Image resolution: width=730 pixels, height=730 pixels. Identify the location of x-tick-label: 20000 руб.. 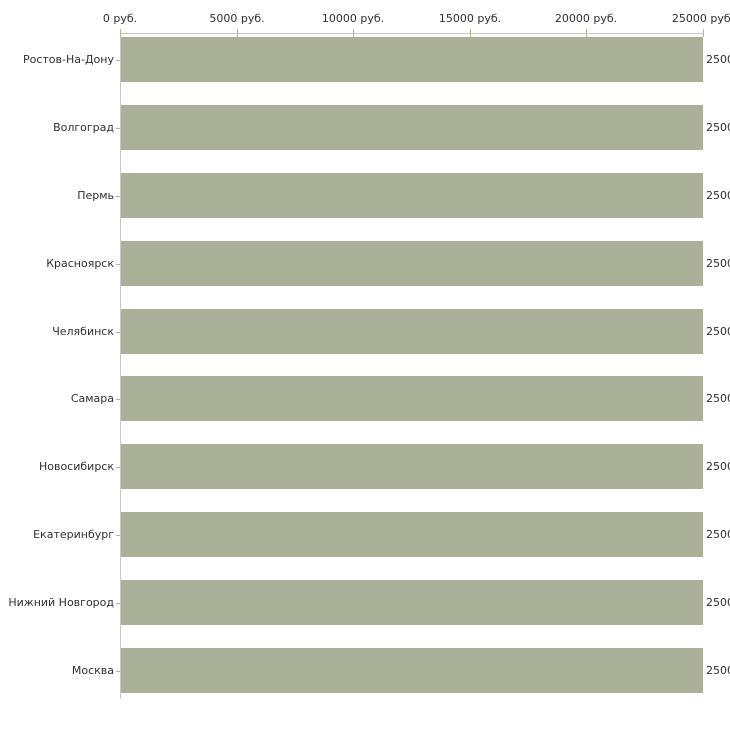
(586, 18).